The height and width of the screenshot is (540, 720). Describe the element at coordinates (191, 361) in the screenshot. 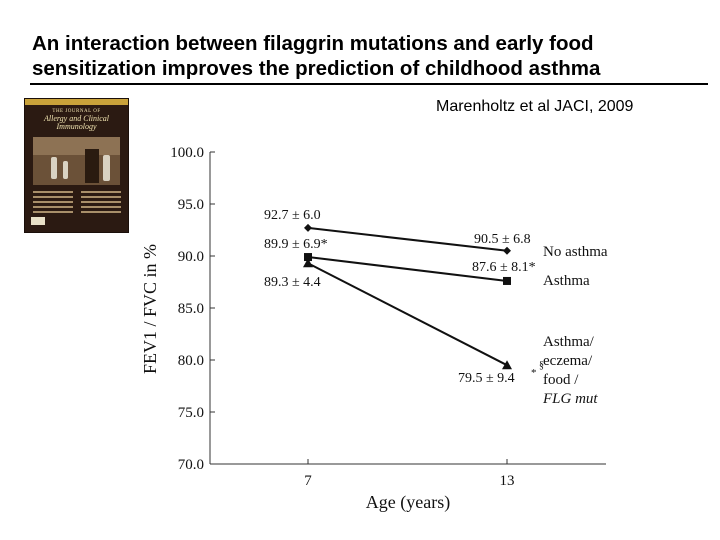

I see `y-tick-label: 80.0` at that location.